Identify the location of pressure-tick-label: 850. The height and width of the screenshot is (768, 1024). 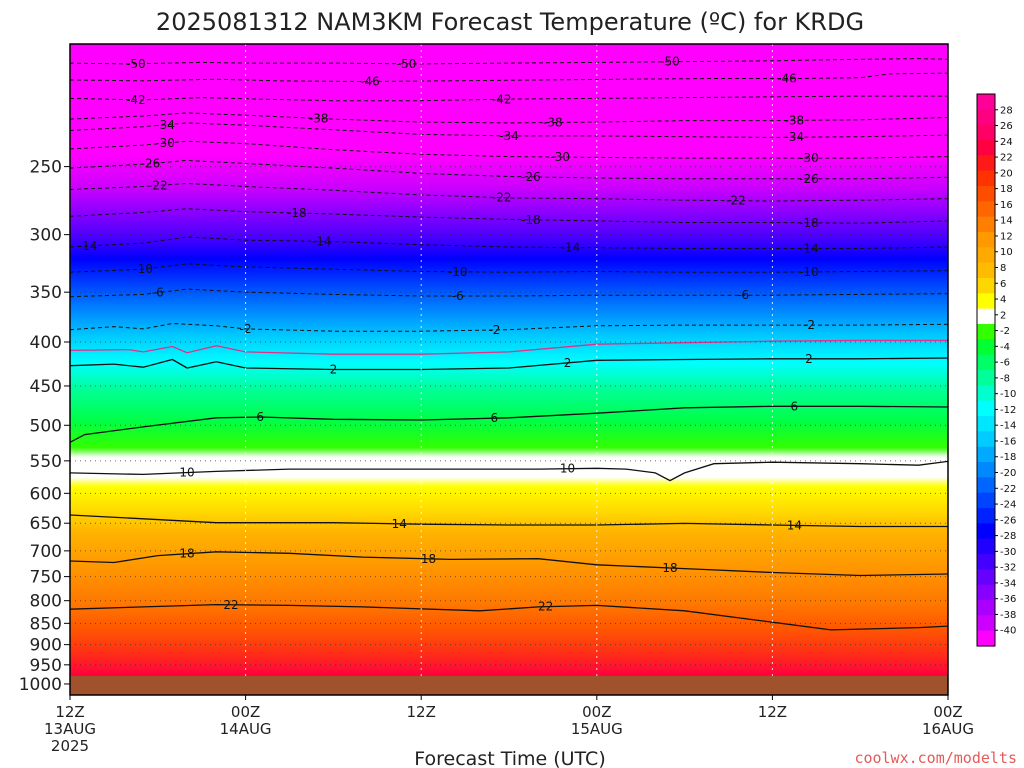
(46, 624).